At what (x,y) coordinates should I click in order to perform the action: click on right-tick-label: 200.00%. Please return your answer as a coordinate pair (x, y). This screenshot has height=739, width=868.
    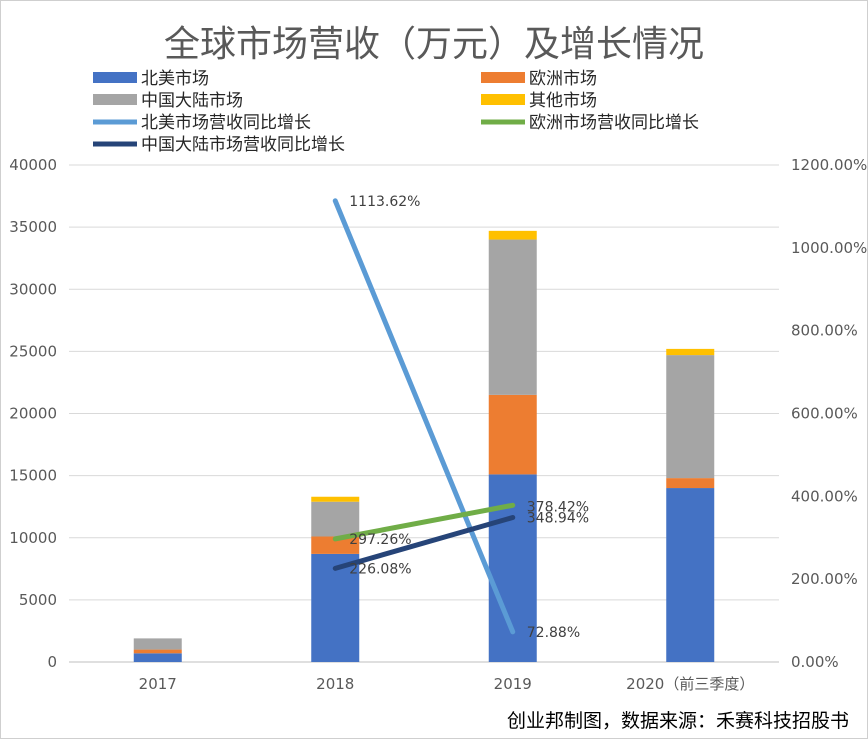
    Looking at the image, I should click on (824, 579).